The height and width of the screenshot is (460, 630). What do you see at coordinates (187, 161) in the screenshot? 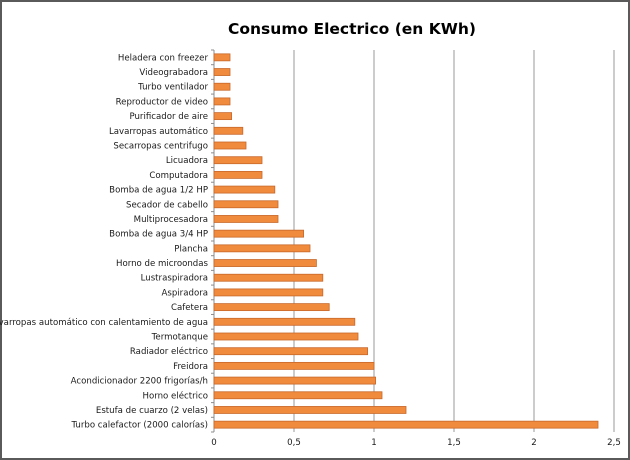
I see `category-label: Licuadora` at bounding box center [187, 161].